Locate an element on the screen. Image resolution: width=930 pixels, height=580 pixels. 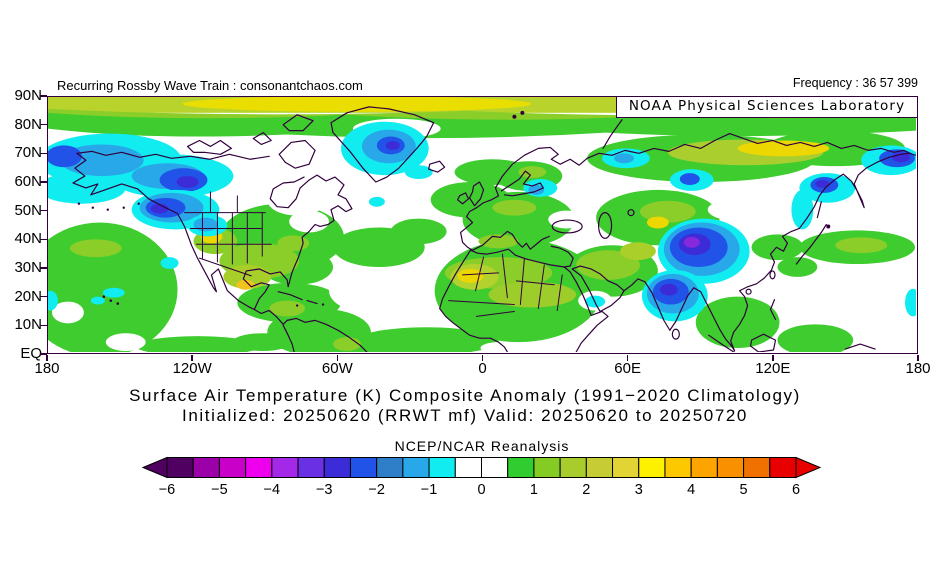
coast-africa-east is located at coordinates (586, 309).